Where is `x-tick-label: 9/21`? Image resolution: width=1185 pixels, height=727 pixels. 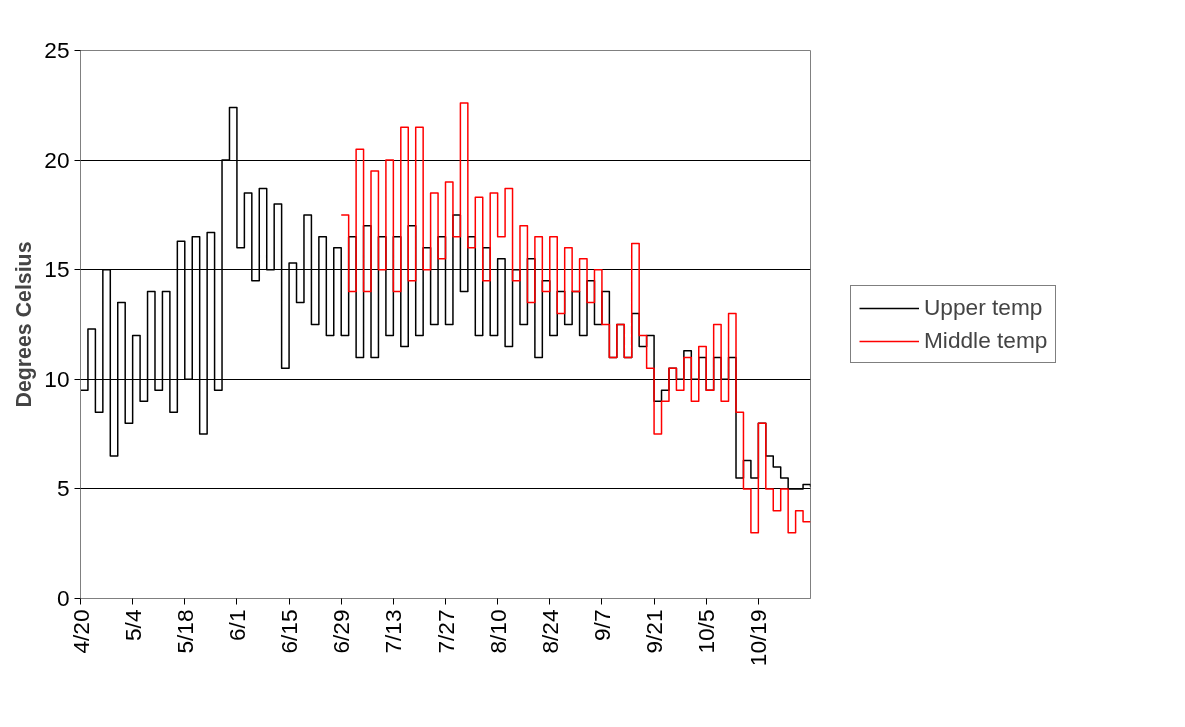 x-tick-label: 9/21 is located at coordinates (654, 631).